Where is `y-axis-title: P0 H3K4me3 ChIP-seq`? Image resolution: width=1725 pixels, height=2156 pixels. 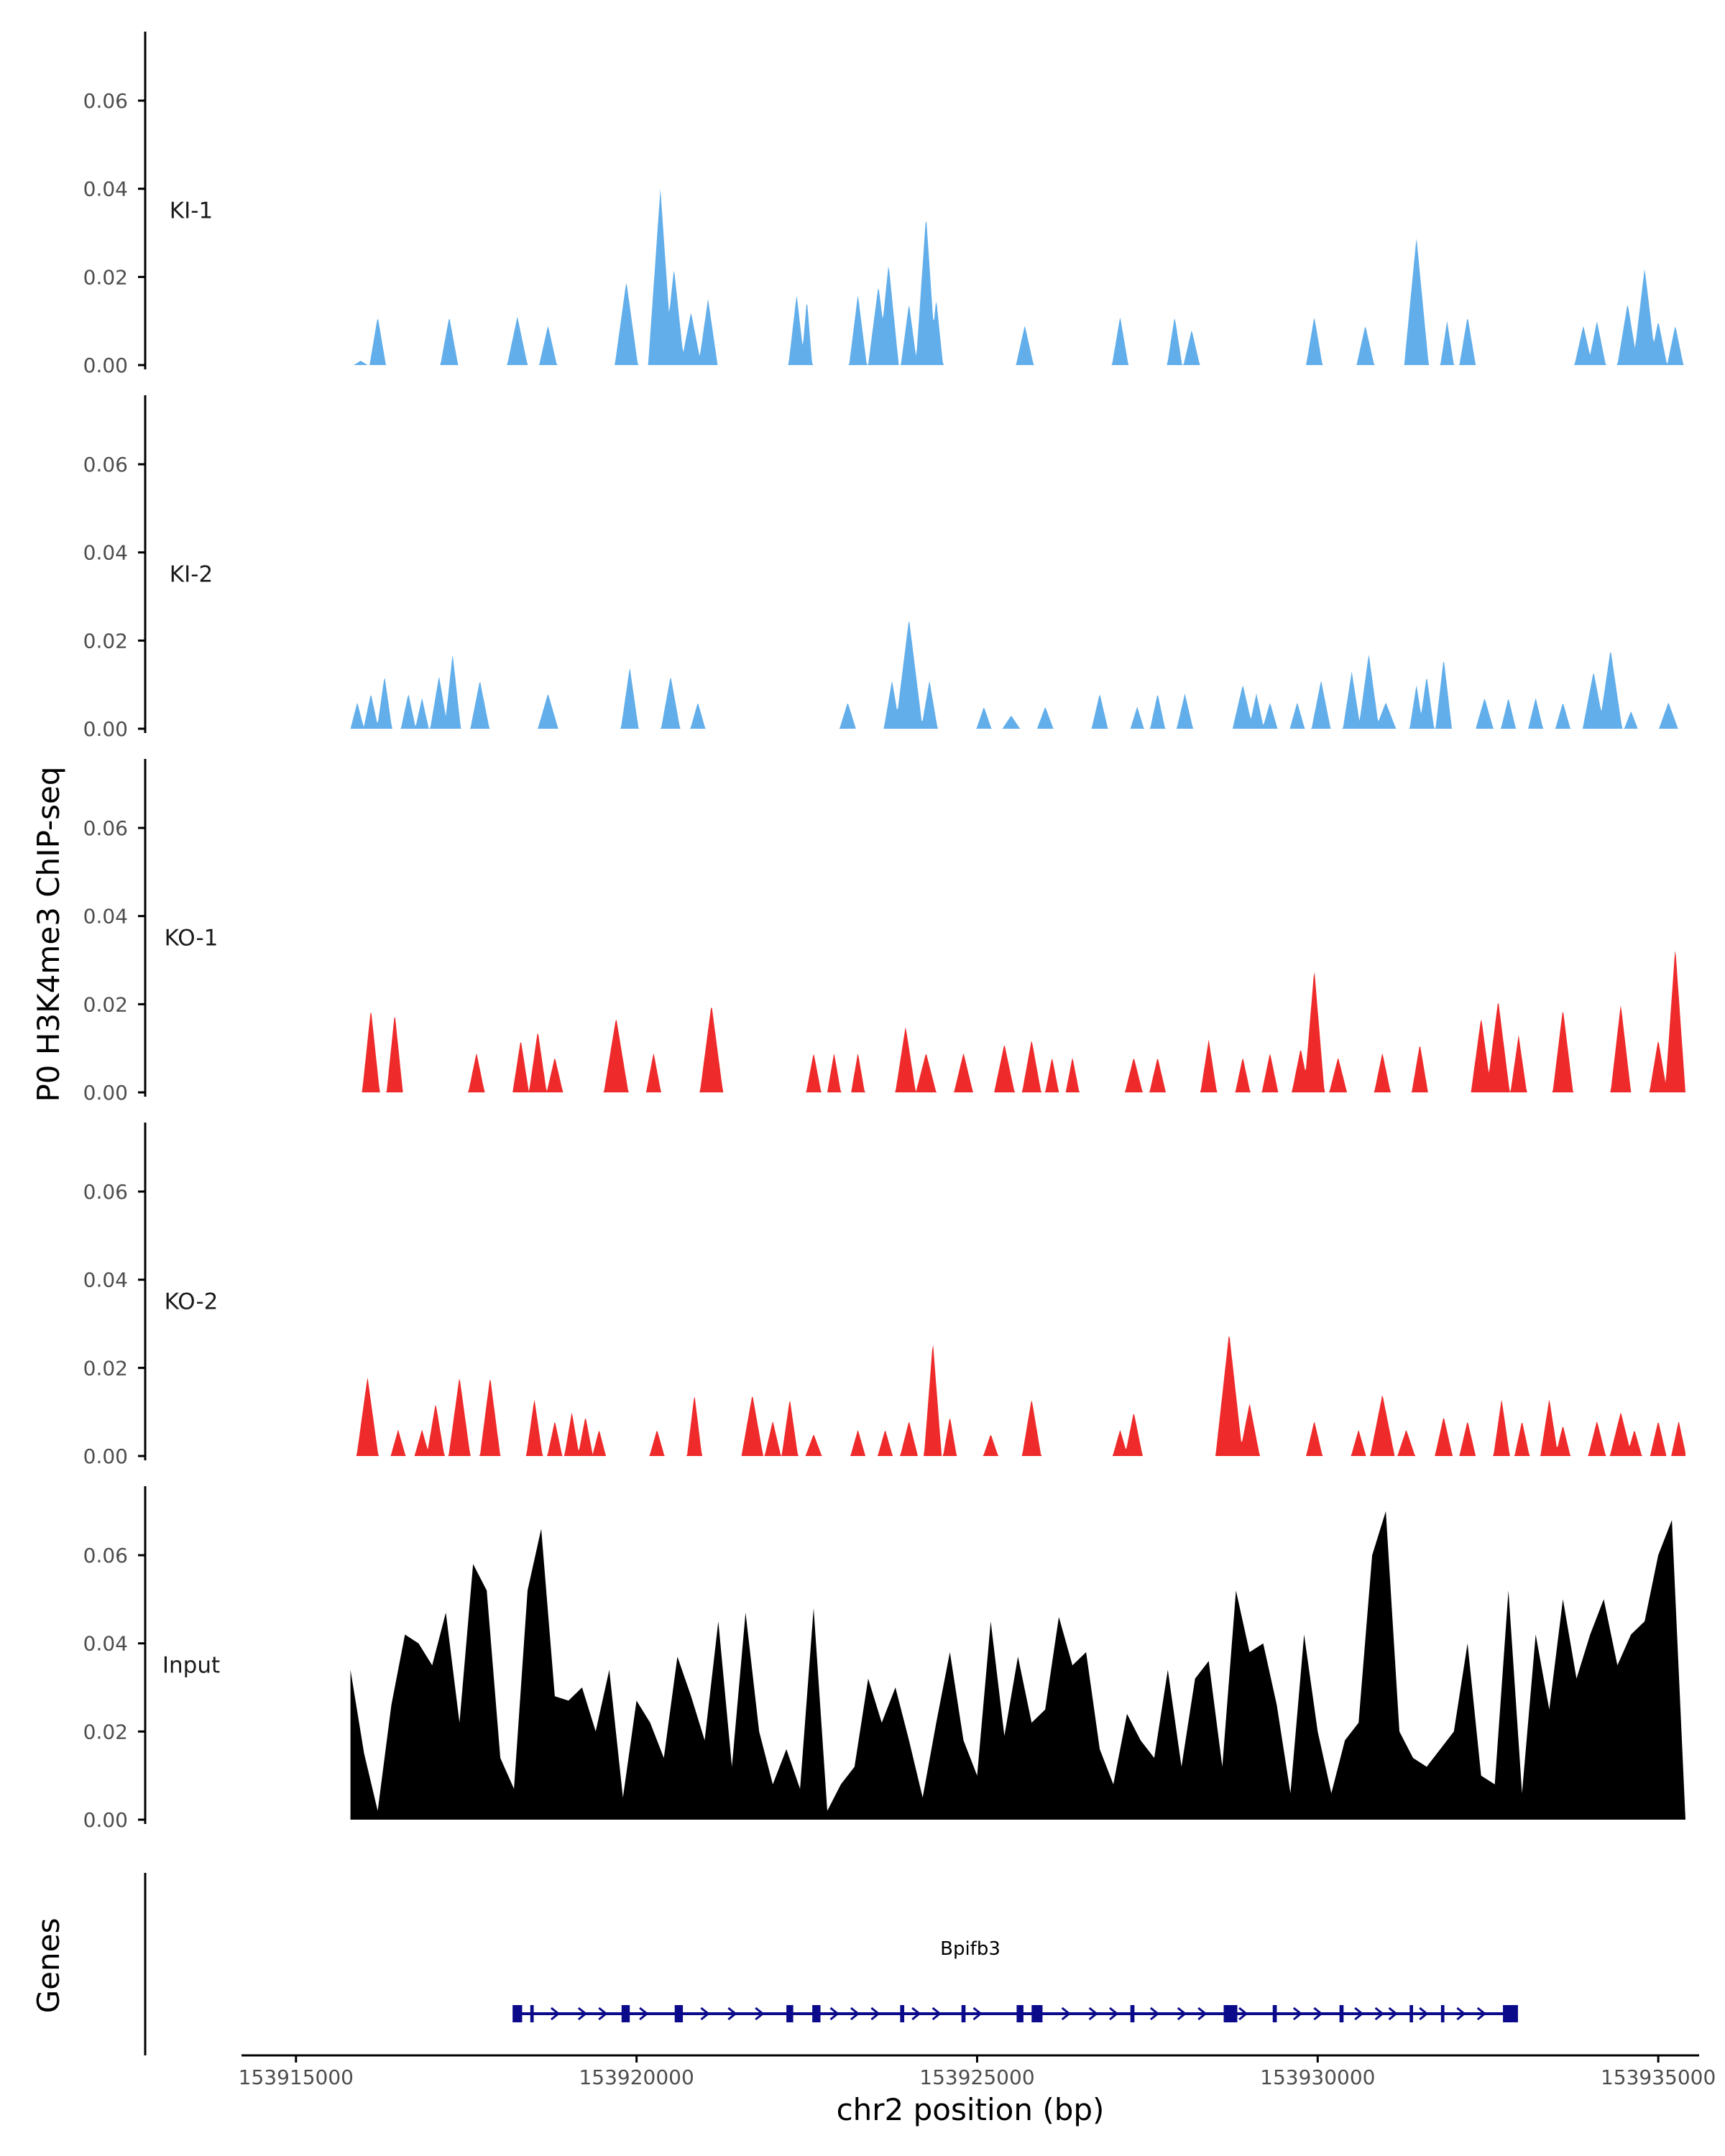
y-axis-title: P0 H3K4me3 ChIP-seq is located at coordinates (48, 934).